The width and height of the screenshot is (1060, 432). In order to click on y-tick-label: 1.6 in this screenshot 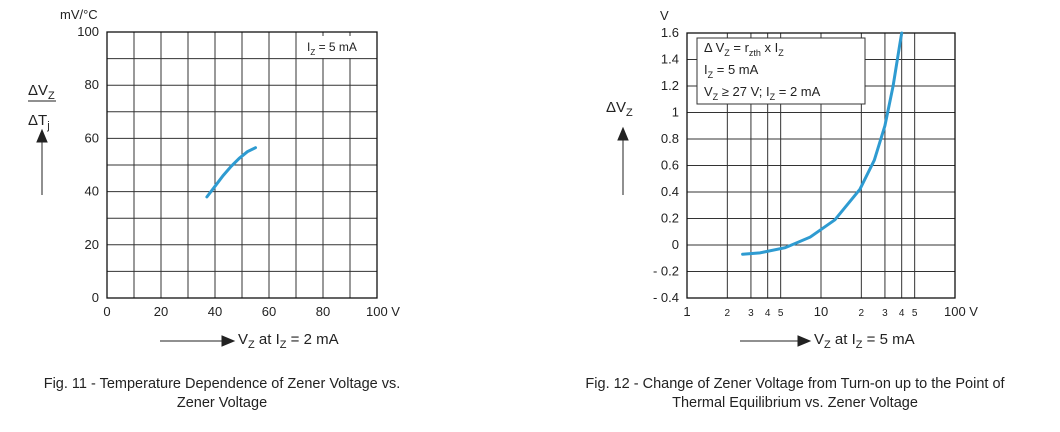, I will do `click(670, 32)`.